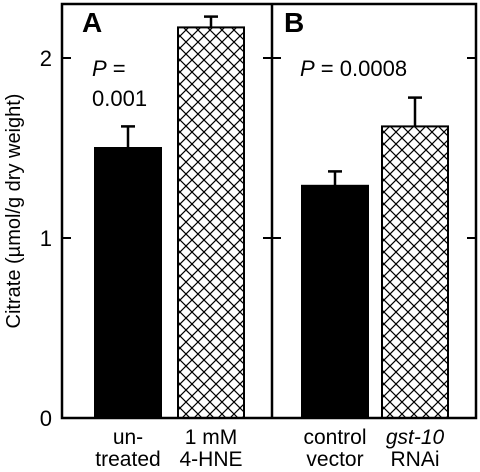 This screenshot has height=472, width=480. I want to click on y-axis-label: Citrate (µmol/g dry weight), so click(14, 211).